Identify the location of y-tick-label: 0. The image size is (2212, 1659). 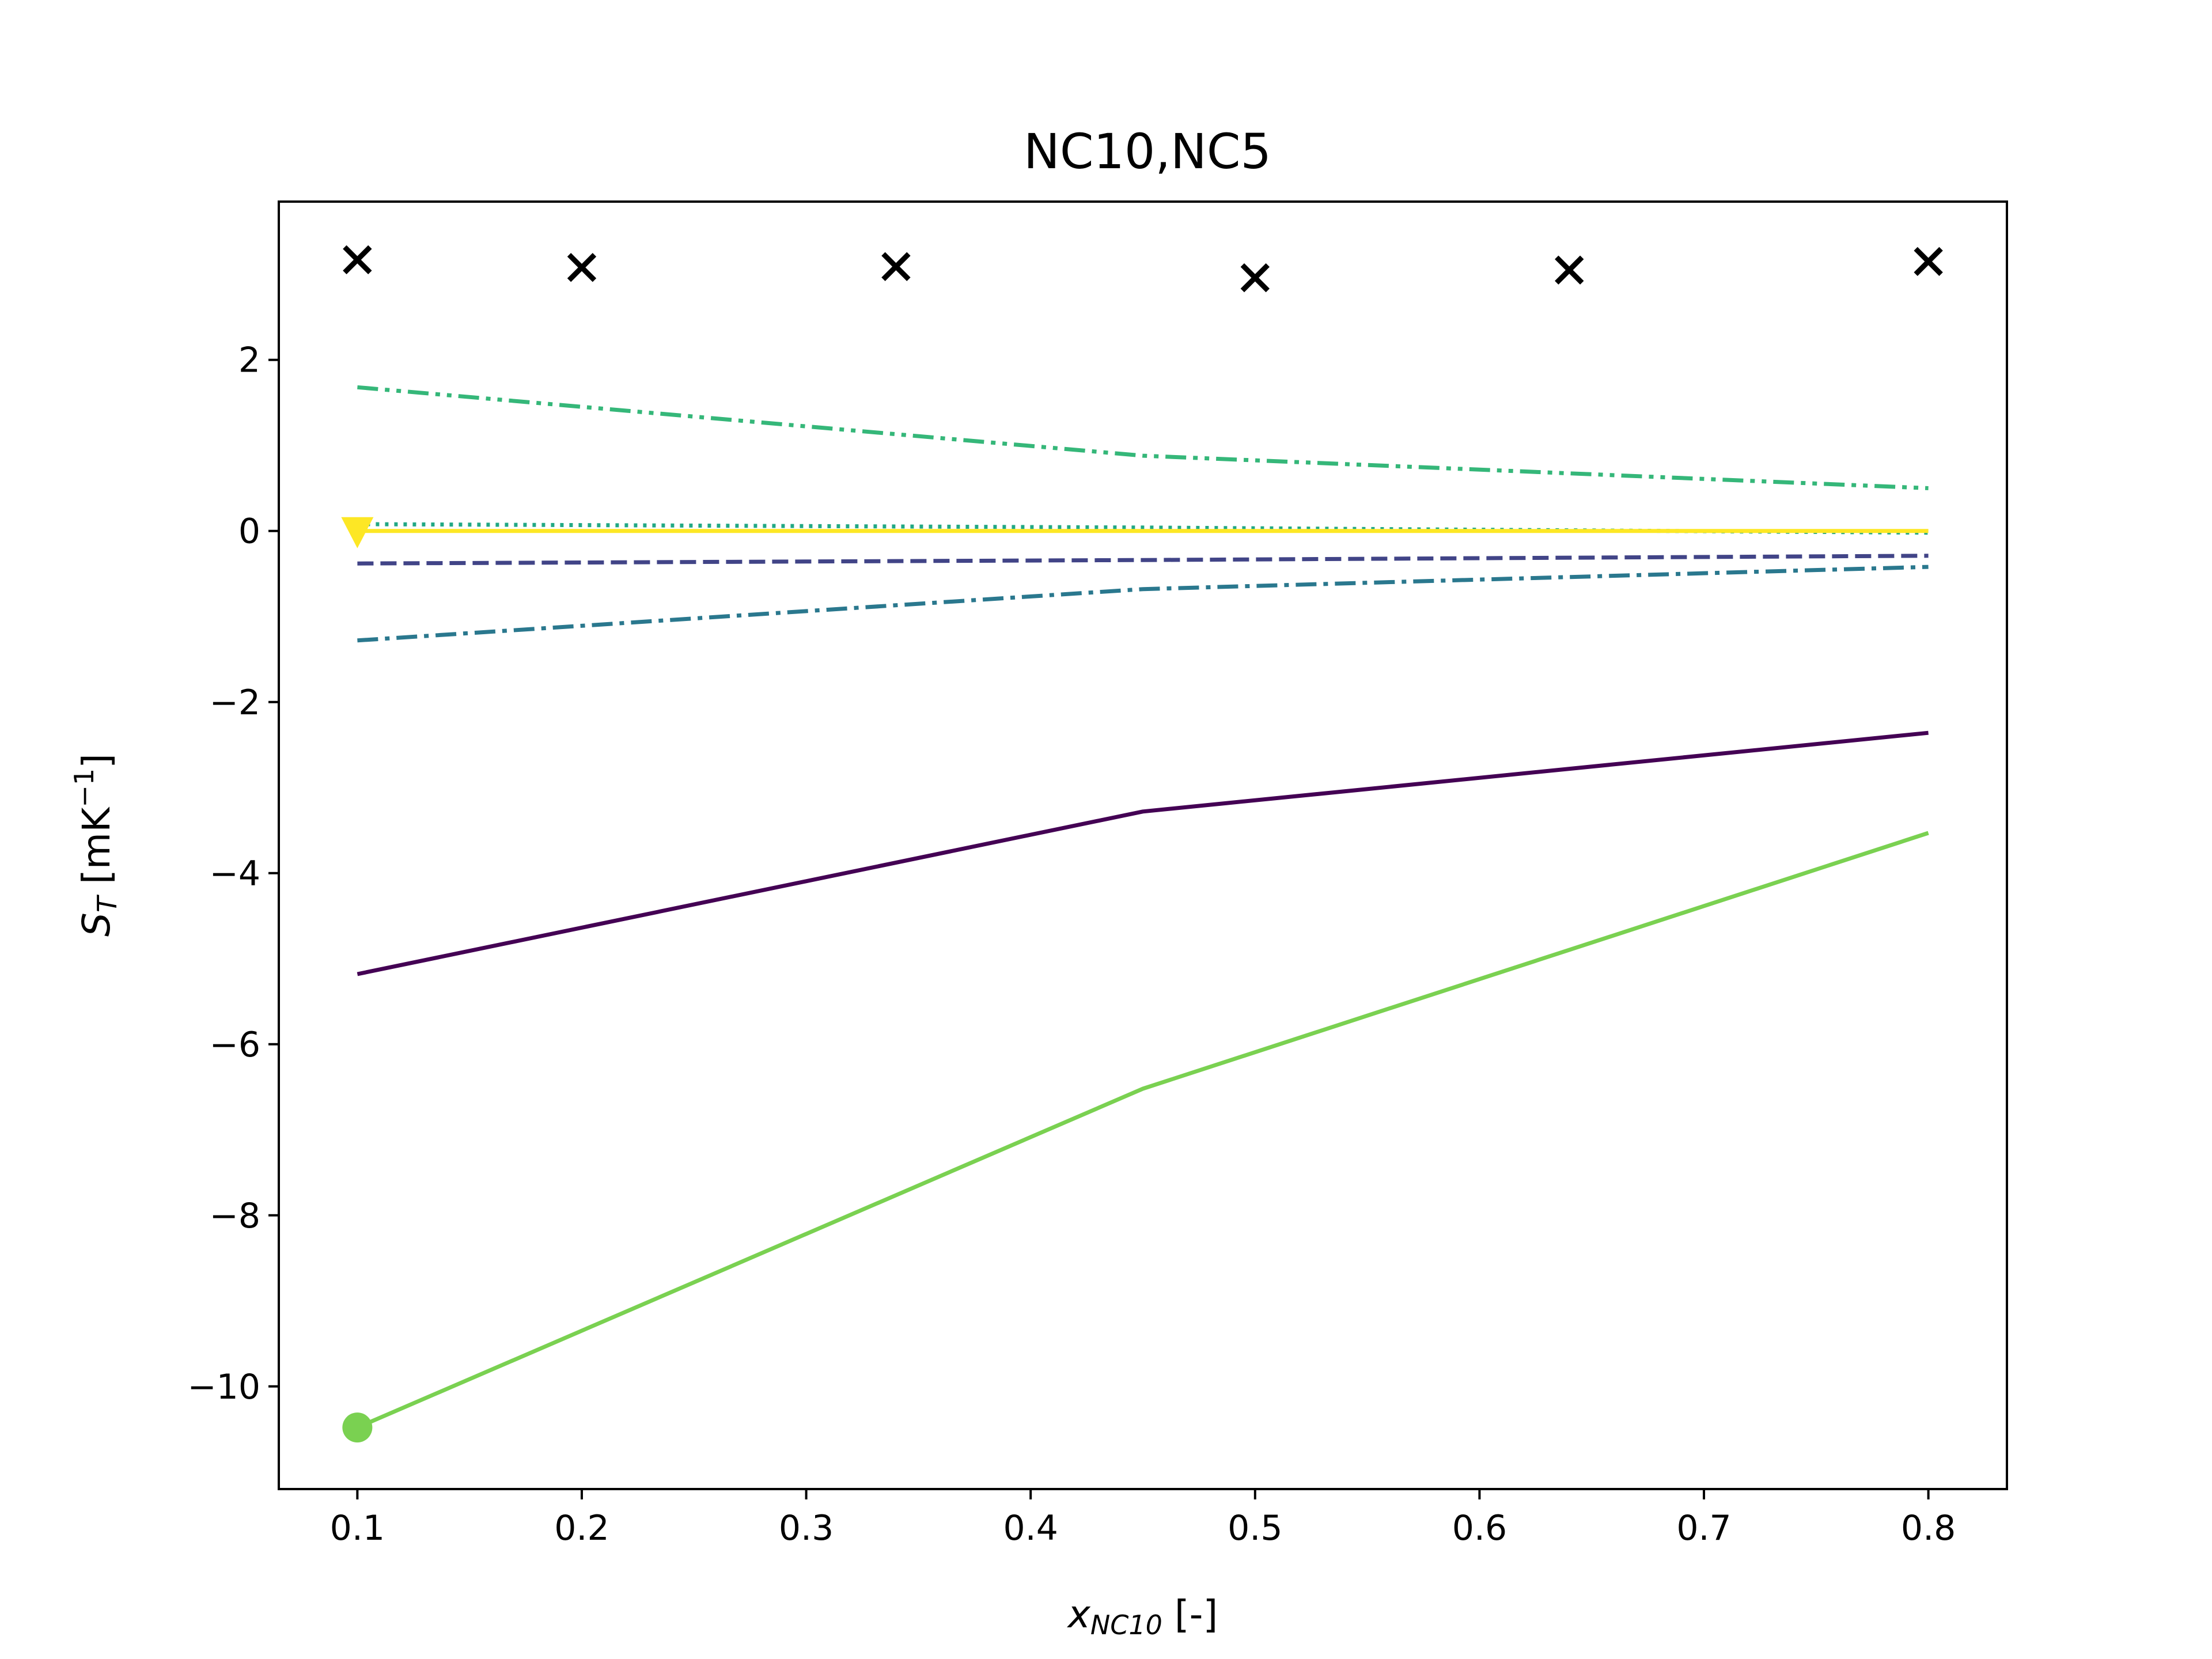
(249, 532).